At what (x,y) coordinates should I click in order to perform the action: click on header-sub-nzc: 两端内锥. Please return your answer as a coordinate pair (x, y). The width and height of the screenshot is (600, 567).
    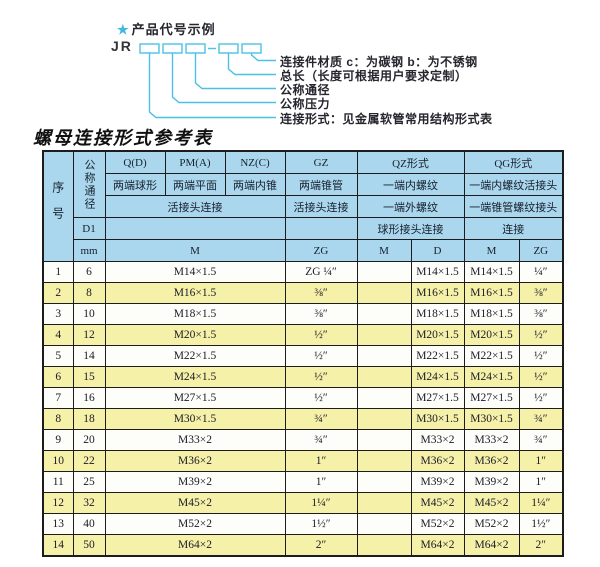
    Looking at the image, I should click on (255, 184).